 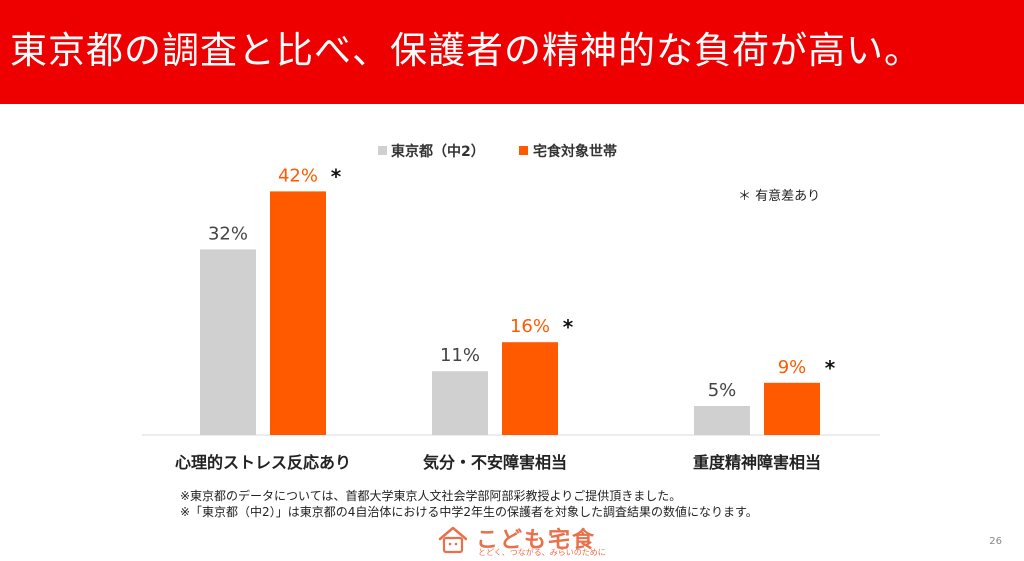 What do you see at coordinates (460, 355) in the screenshot?
I see `data-label-1-2: 11%` at bounding box center [460, 355].